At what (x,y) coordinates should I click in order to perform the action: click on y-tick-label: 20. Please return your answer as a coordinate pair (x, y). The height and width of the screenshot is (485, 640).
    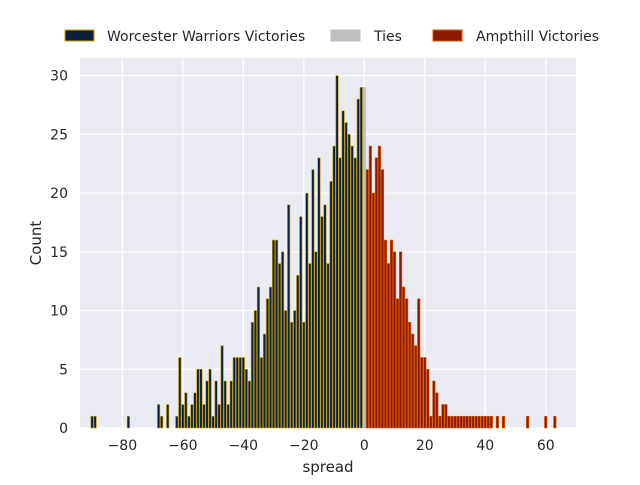
    Looking at the image, I should click on (59, 194).